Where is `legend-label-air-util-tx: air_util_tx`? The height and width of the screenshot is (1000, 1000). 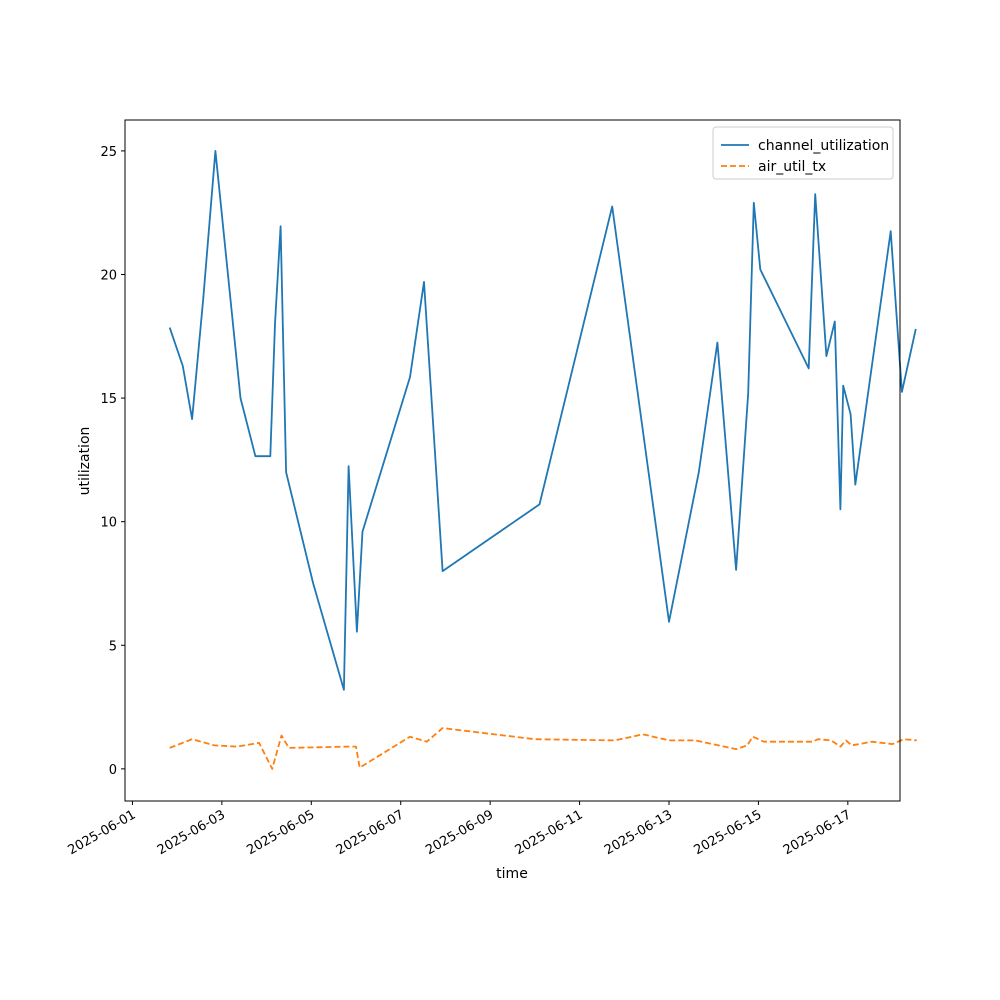
legend-label-air-util-tx: air_util_tx is located at coordinates (792, 167).